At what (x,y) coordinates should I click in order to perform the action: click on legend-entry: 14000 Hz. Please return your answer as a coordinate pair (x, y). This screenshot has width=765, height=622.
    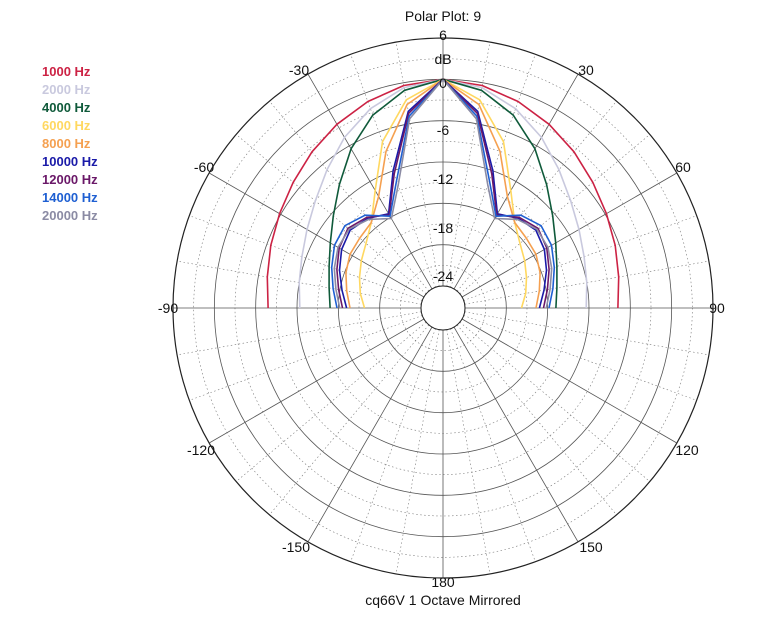
    Looking at the image, I should click on (70, 197).